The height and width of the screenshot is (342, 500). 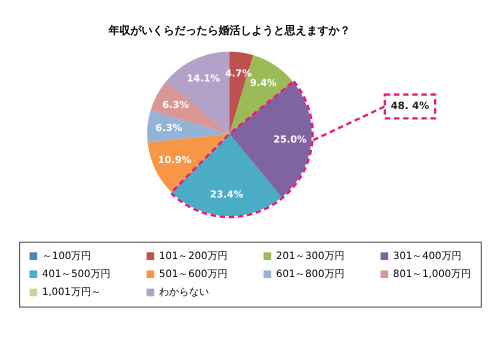 I want to click on legend-label: 601～800万円, so click(x=310, y=274).